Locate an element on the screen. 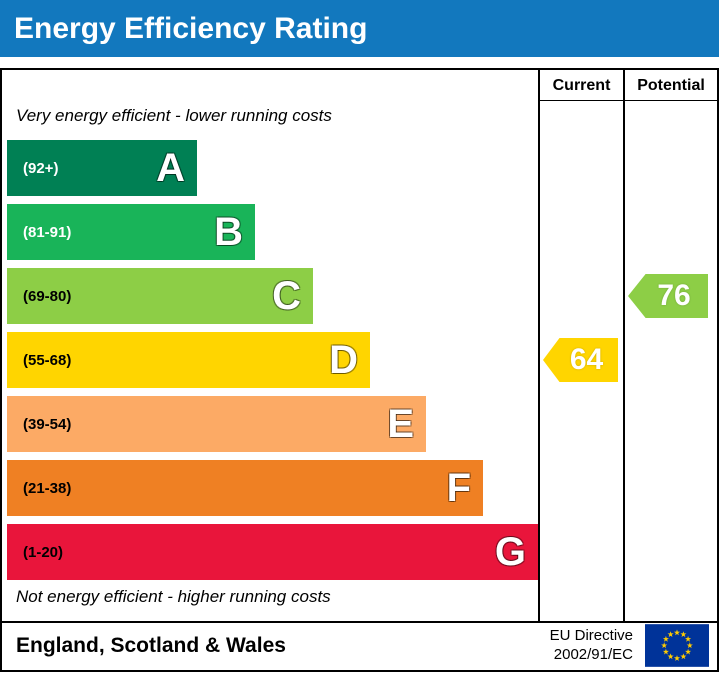 This screenshot has height=675, width=719. eu-directive-line1: EU Directive is located at coordinates (591, 635).